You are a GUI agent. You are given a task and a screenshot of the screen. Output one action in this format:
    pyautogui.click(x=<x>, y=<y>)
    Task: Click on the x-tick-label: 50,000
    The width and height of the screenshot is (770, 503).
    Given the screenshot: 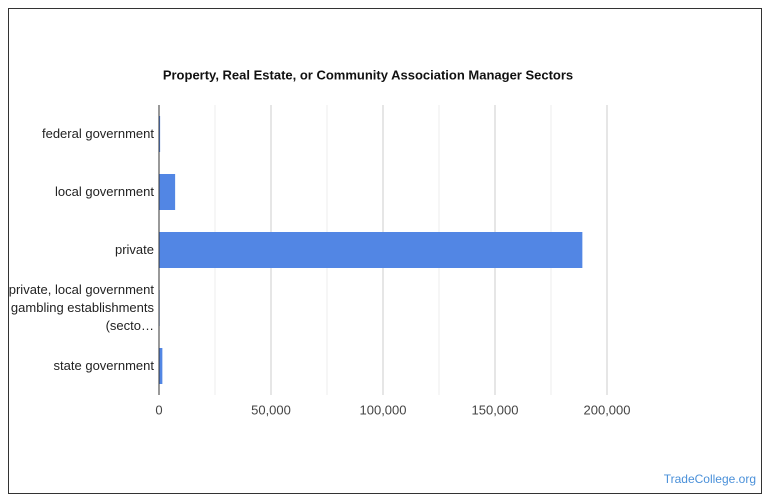 What is the action you would take?
    pyautogui.click(x=271, y=409)
    